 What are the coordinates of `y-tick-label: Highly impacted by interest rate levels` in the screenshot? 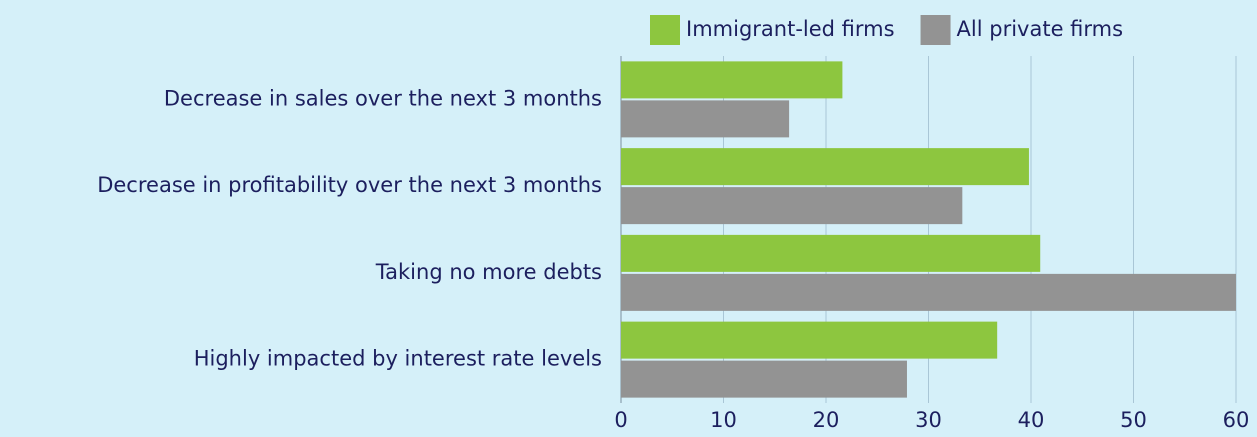 It's located at (398, 359).